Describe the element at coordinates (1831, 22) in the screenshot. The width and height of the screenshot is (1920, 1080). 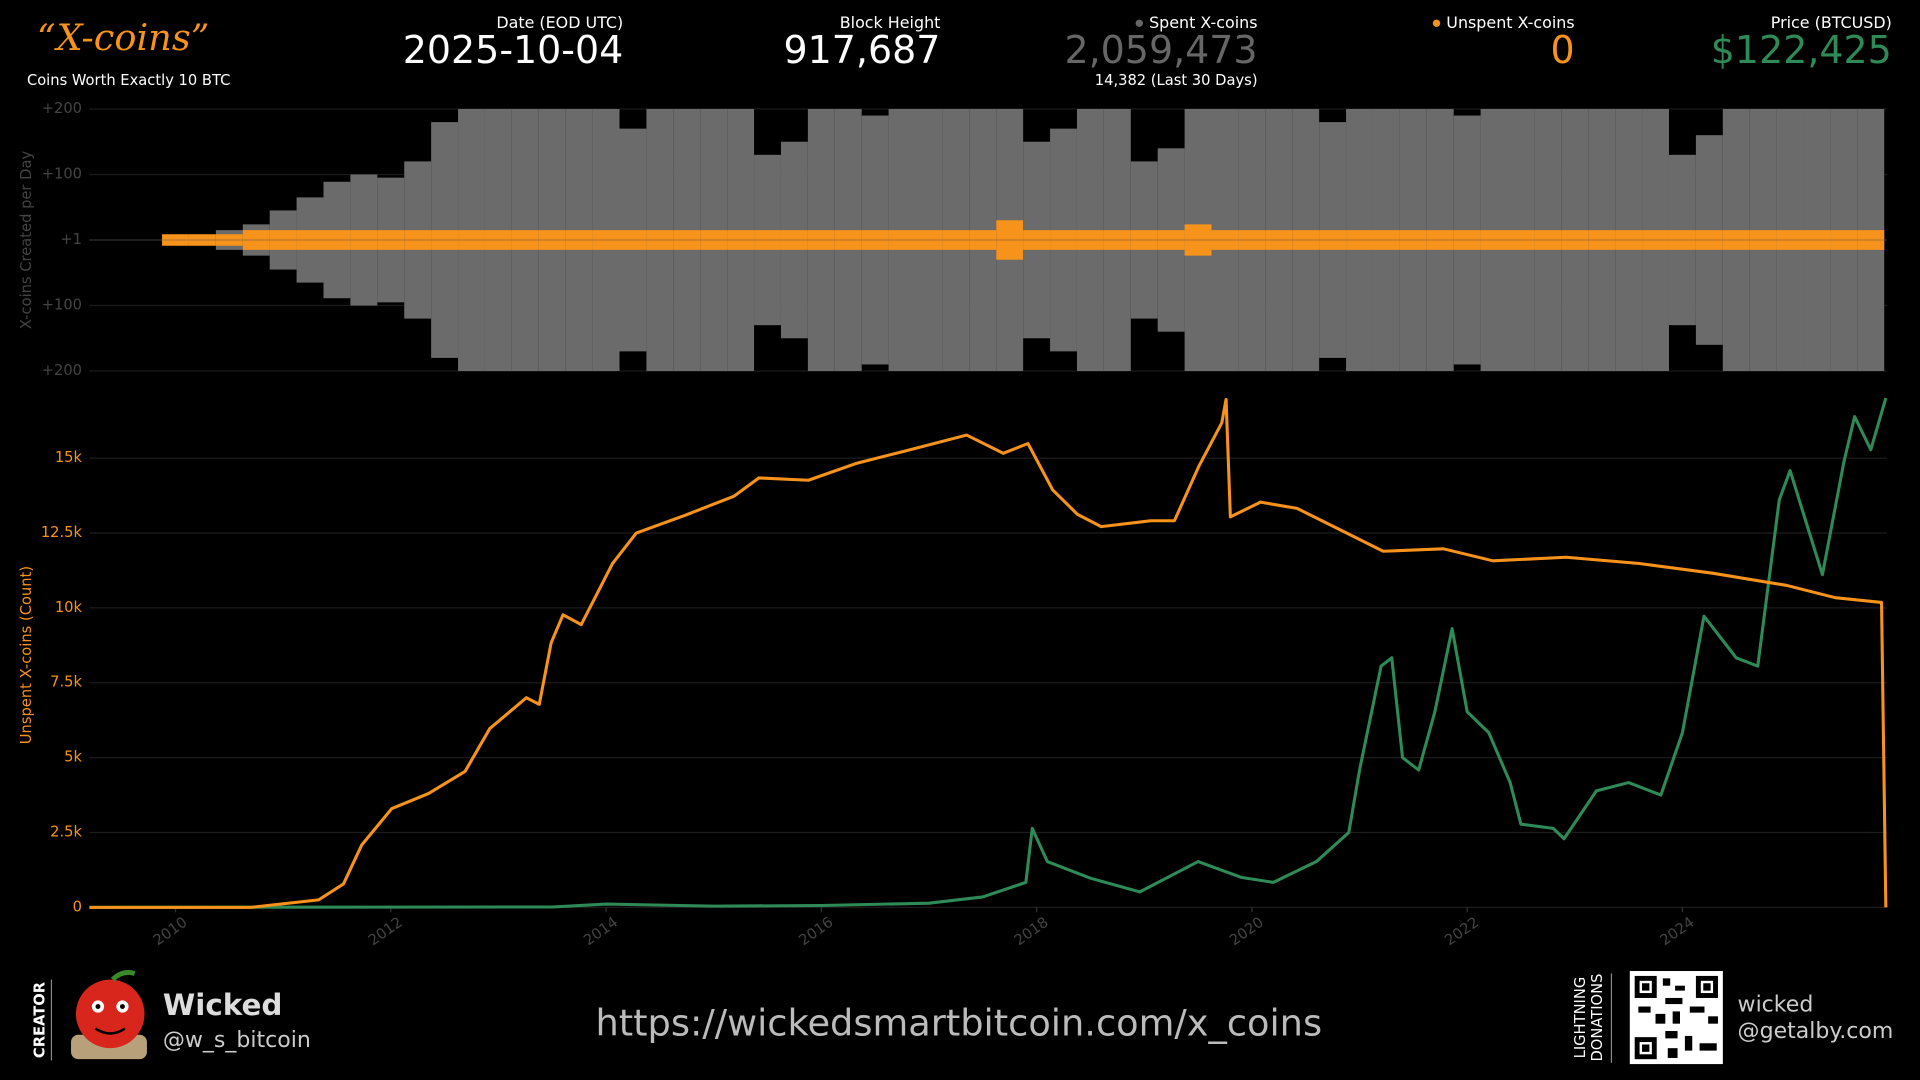
I see `stat-label: Price (BTCUSD)` at that location.